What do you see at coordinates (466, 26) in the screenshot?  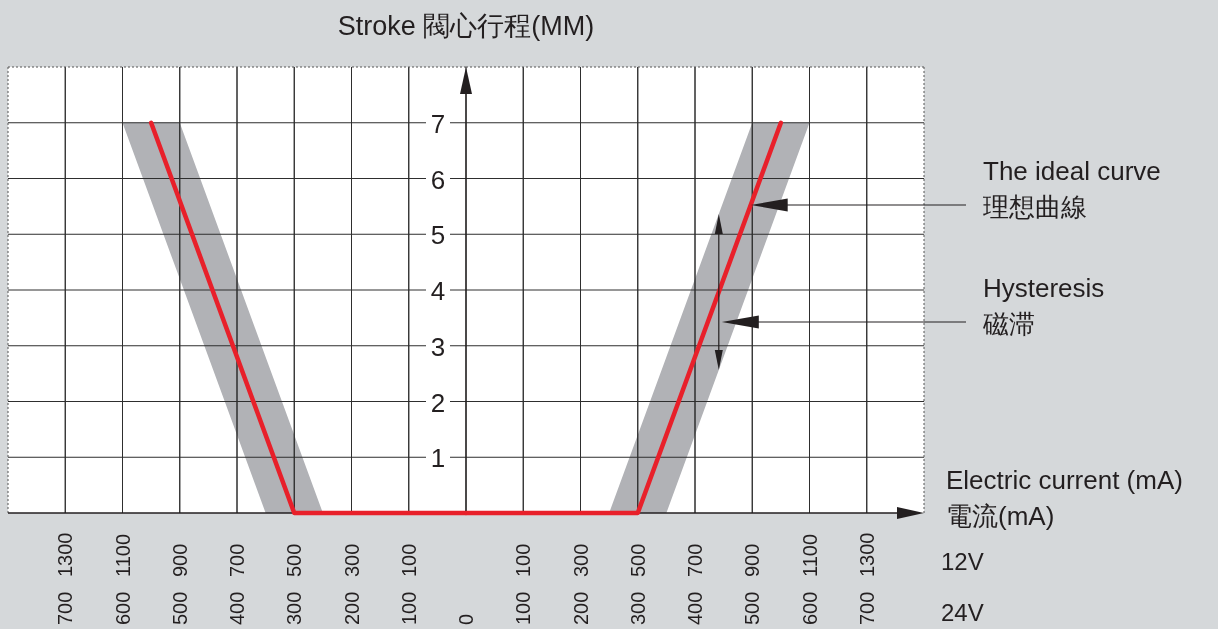 I see `y-axis-title: Stroke 閥心行程(MM)` at bounding box center [466, 26].